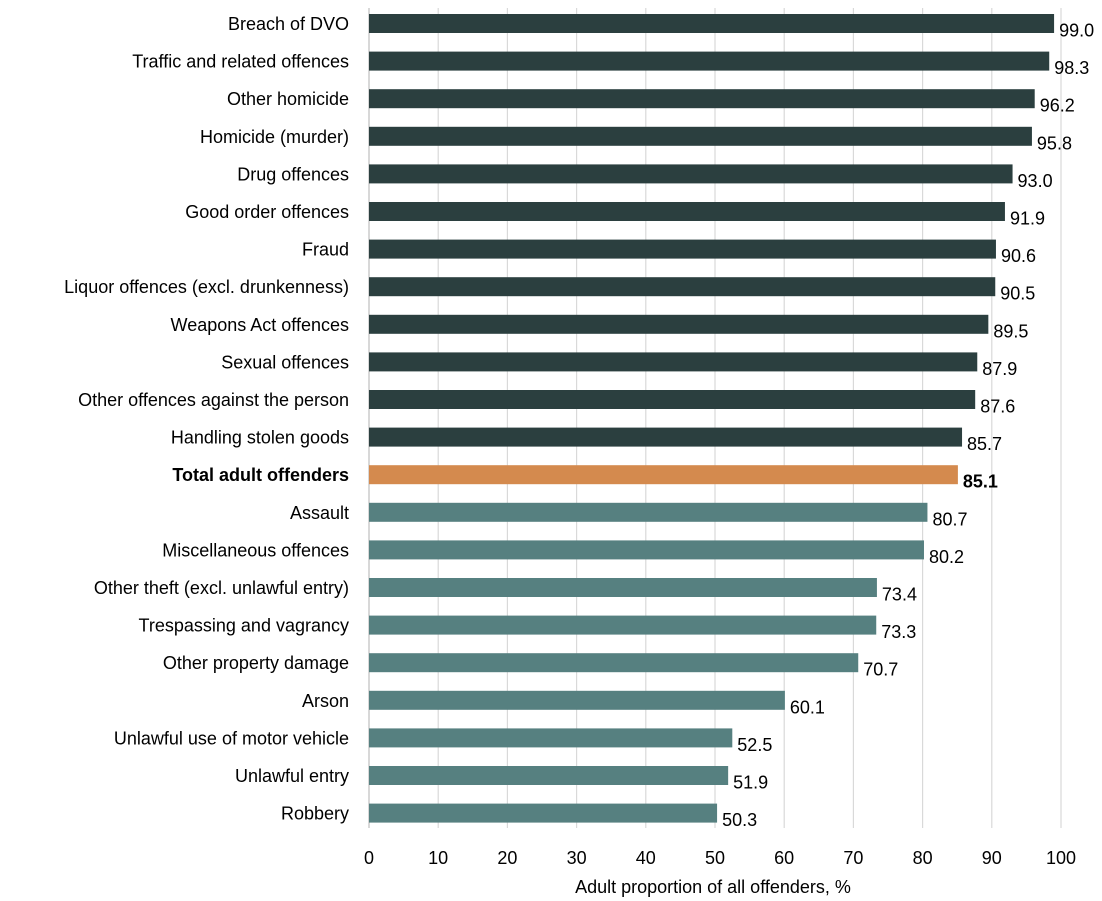 Image resolution: width=1102 pixels, height=901 pixels. I want to click on value-label: 90.5, so click(1017, 294).